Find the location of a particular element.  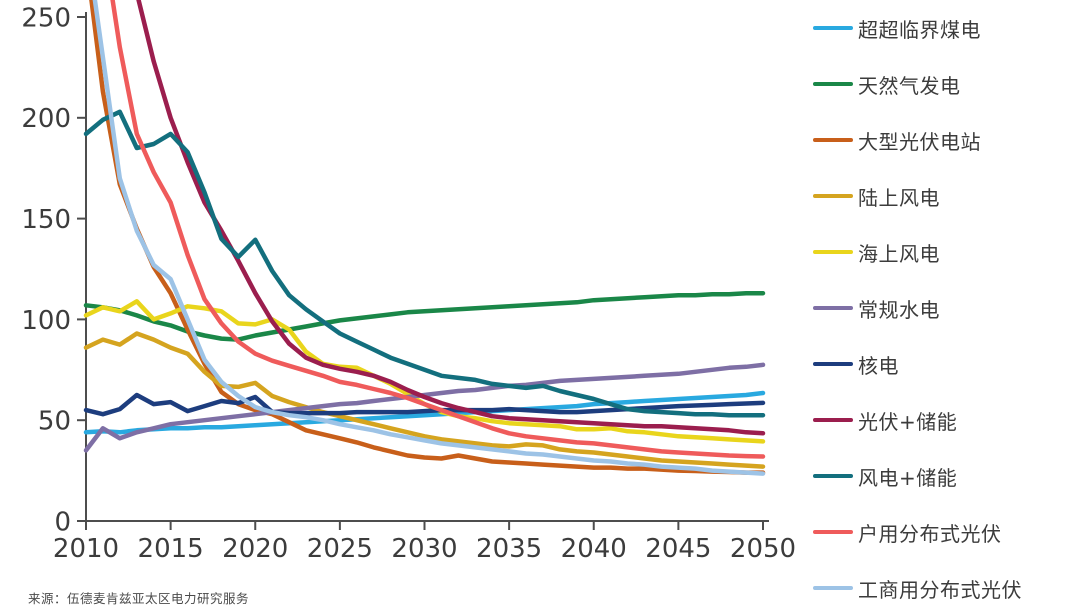

legend-label: 陆上风电 is located at coordinates (899, 197).